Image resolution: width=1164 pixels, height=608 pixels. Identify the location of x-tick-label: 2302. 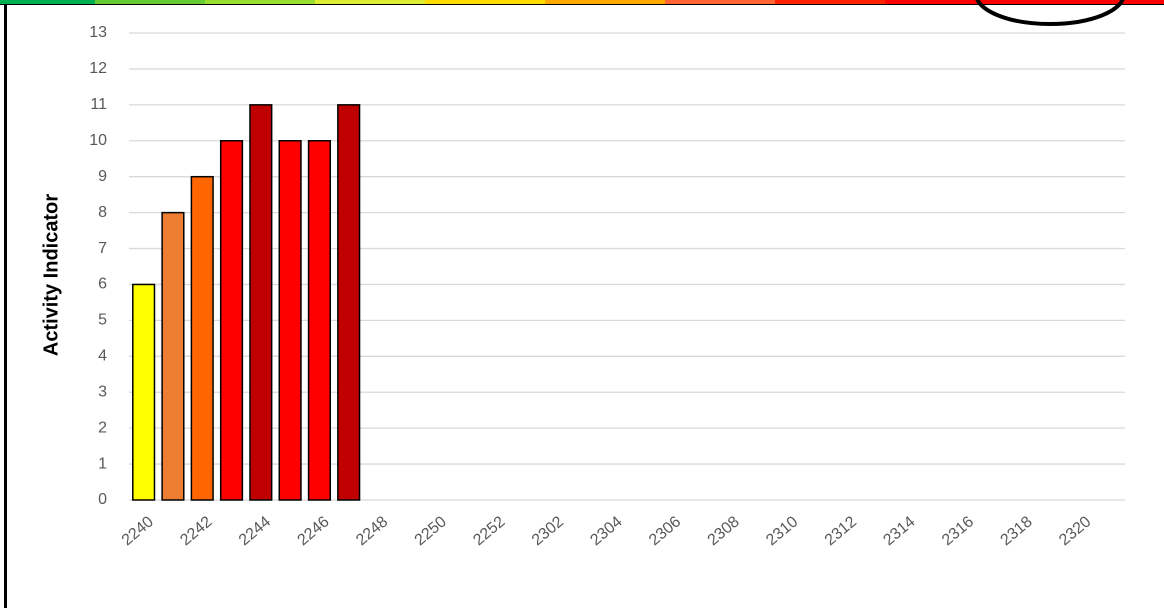
(548, 531).